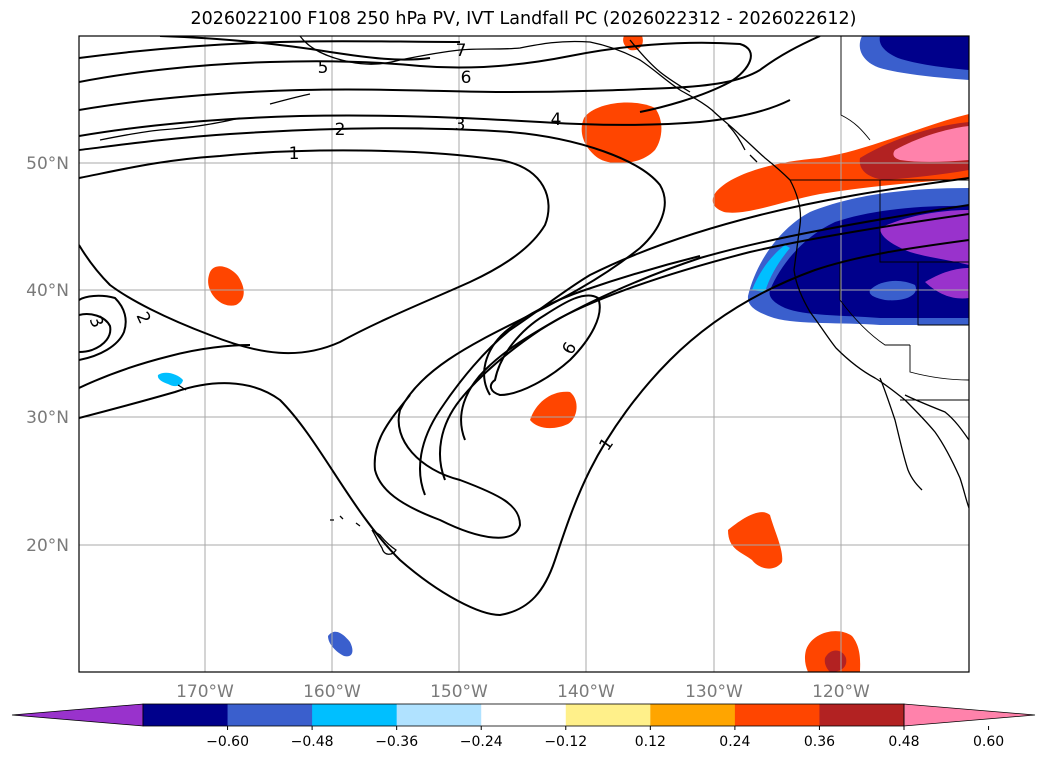 The height and width of the screenshot is (765, 1047). Describe the element at coordinates (969, 715) in the screenshot. I see `colorbar-extend-high` at that location.